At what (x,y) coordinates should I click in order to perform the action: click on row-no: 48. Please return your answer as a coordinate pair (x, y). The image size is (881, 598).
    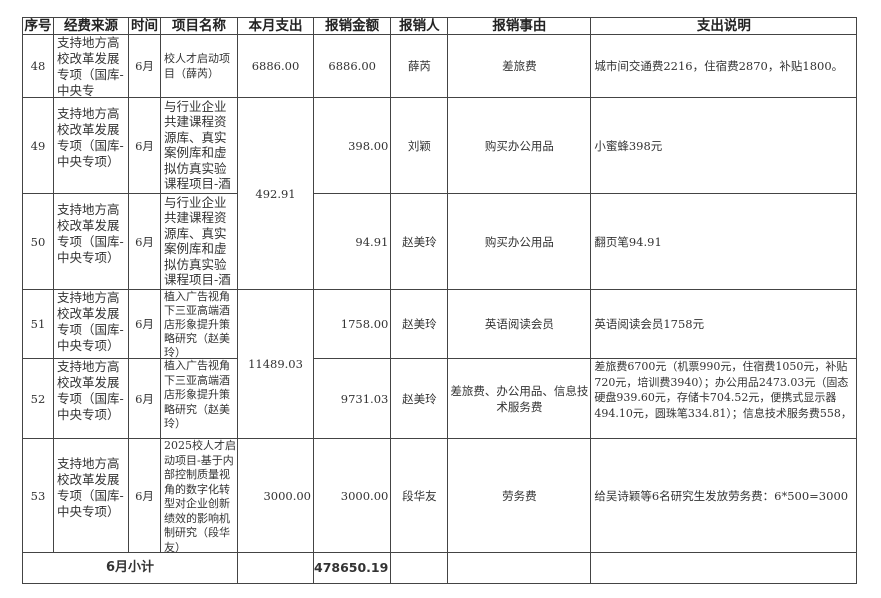
    Looking at the image, I should click on (38, 66).